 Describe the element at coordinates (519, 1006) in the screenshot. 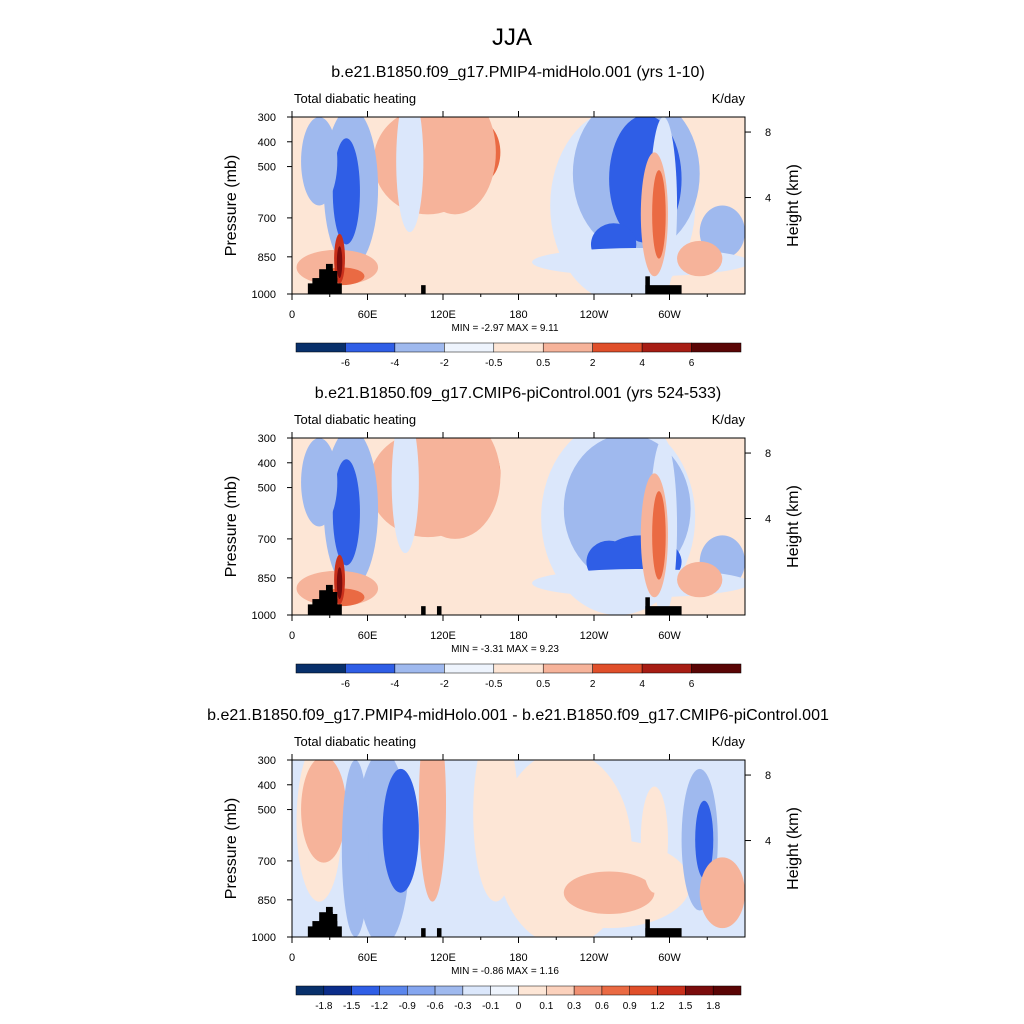

I see `colorbar-label: 0` at that location.